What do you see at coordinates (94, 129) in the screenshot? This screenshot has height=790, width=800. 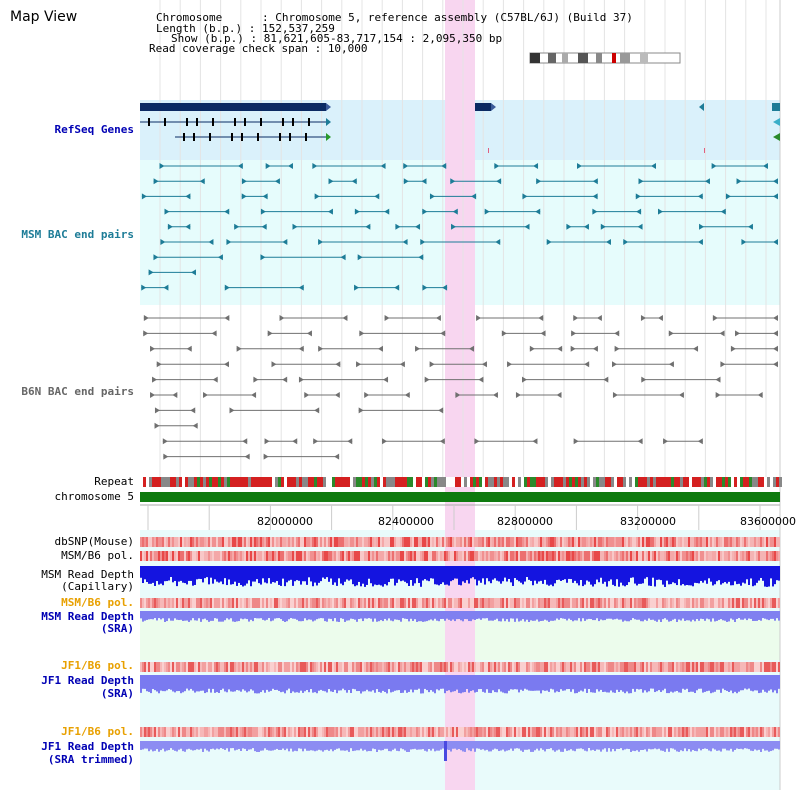 I see `track-label-refseq: RefSeq Genes` at bounding box center [94, 129].